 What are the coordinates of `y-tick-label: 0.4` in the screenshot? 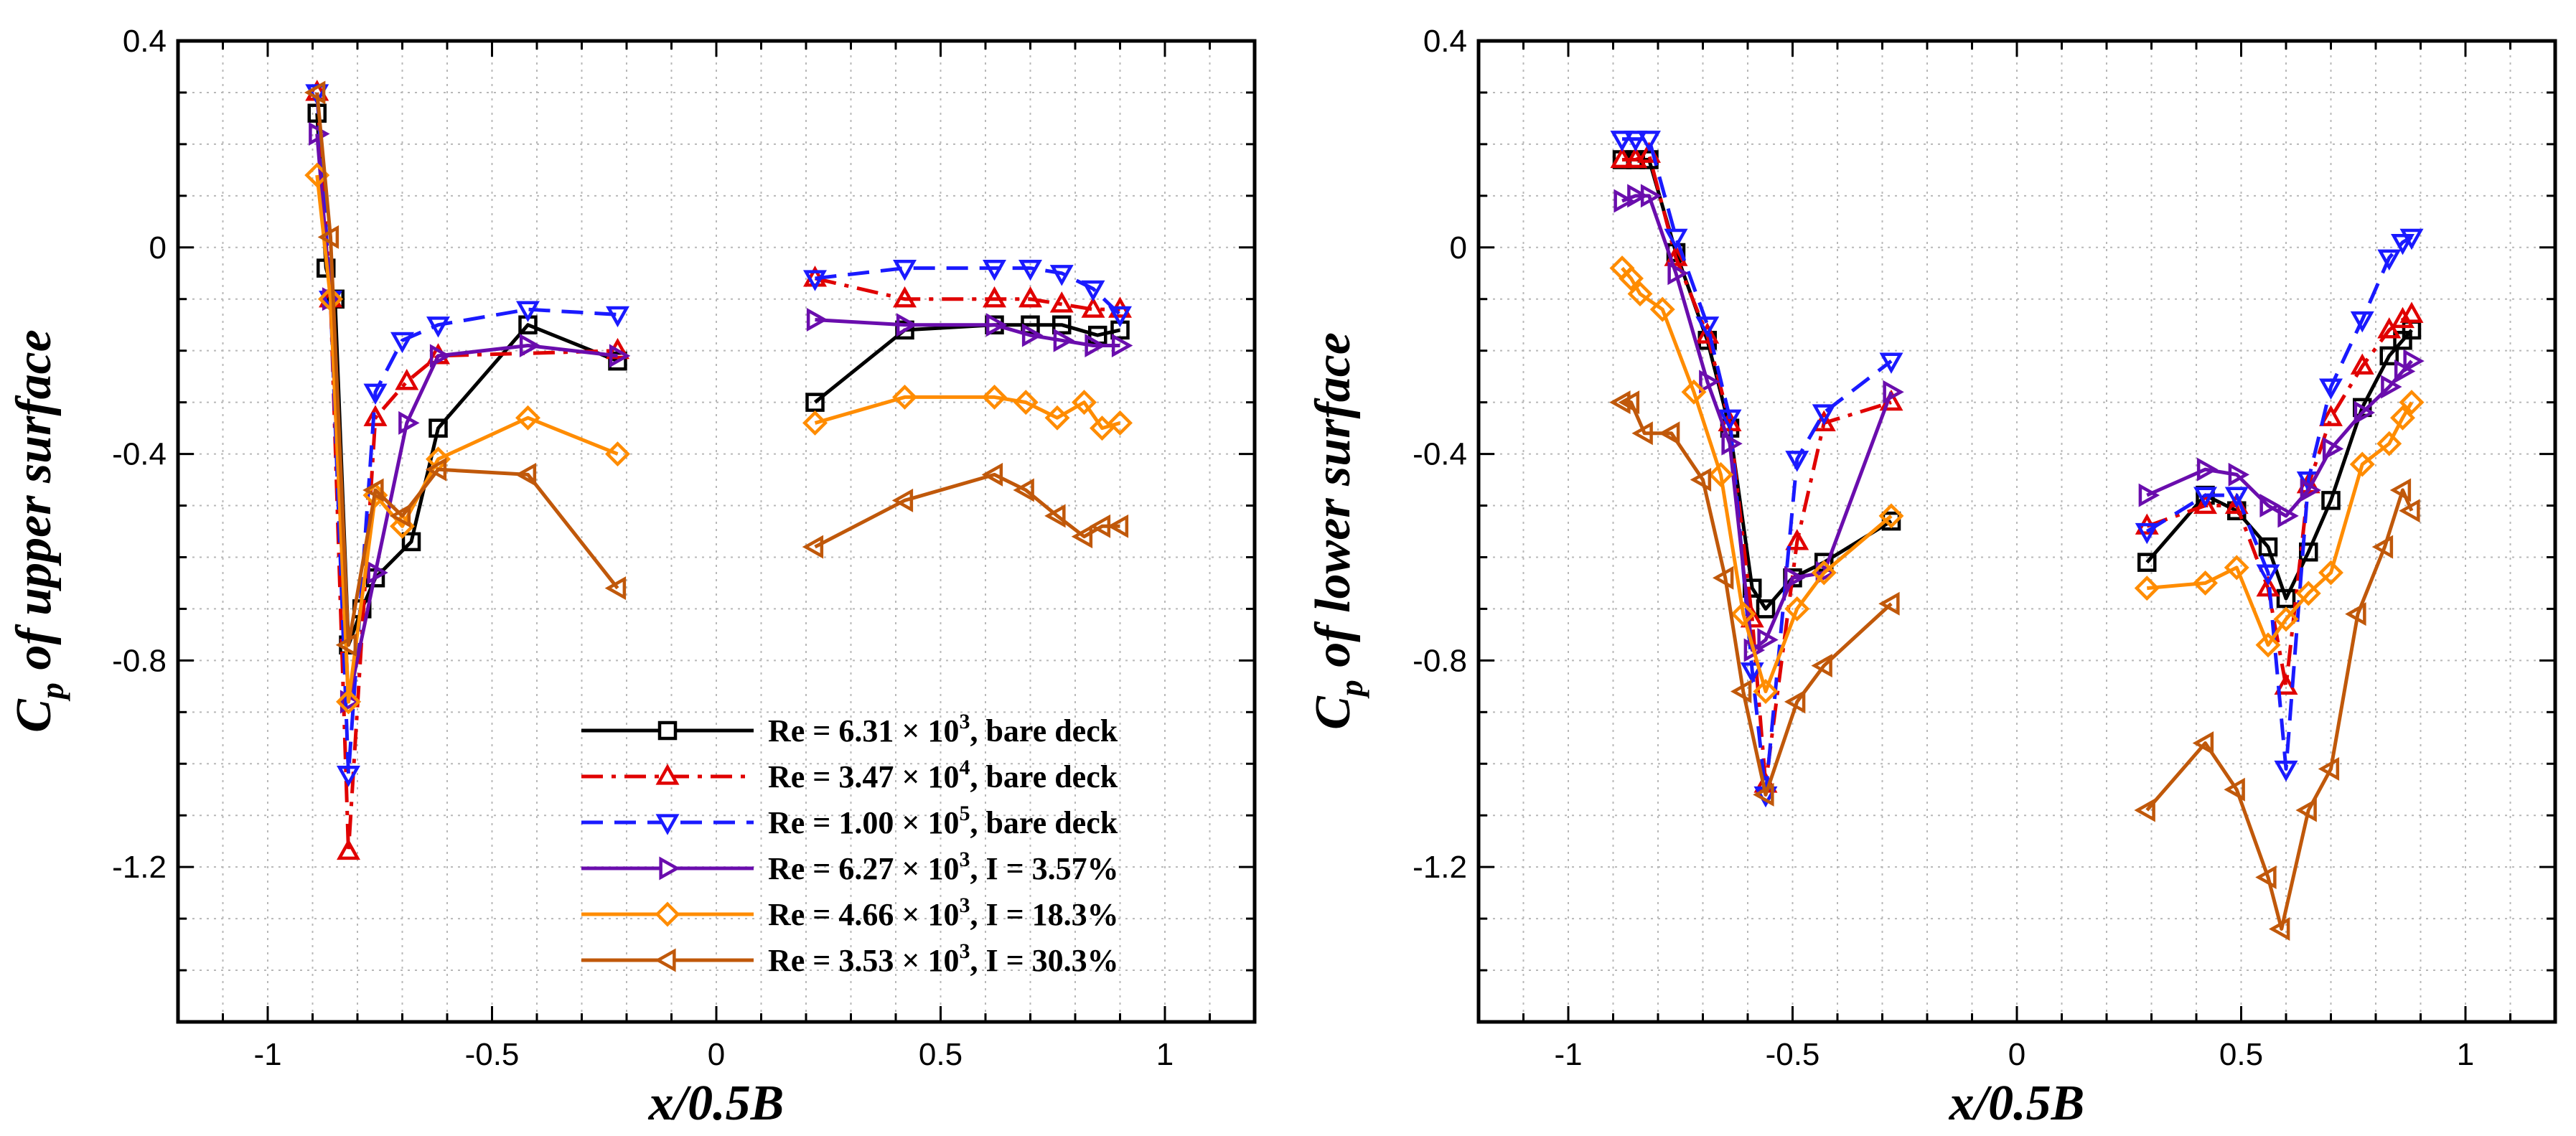 It's located at (1445, 41).